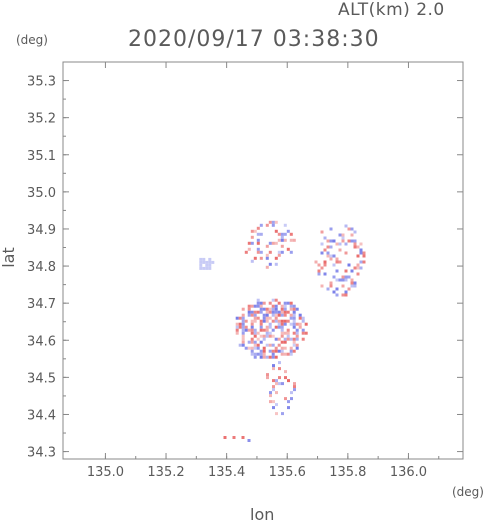  Describe the element at coordinates (207, 263) in the screenshot. I see `region-western-blob` at that location.